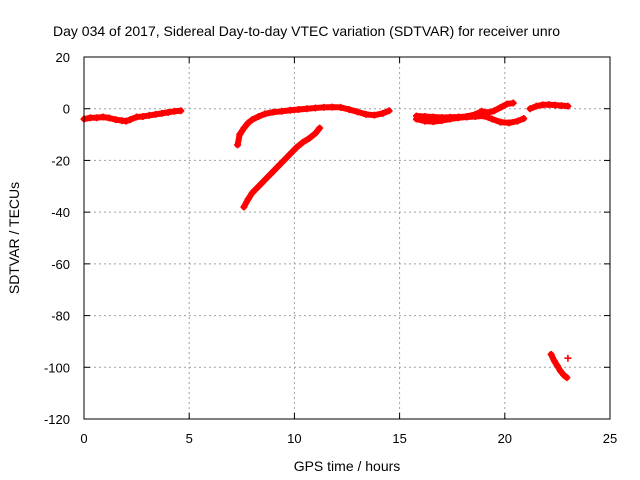 This screenshot has height=480, width=640. Describe the element at coordinates (57, 367) in the screenshot. I see `y-tick-label: -100` at that location.